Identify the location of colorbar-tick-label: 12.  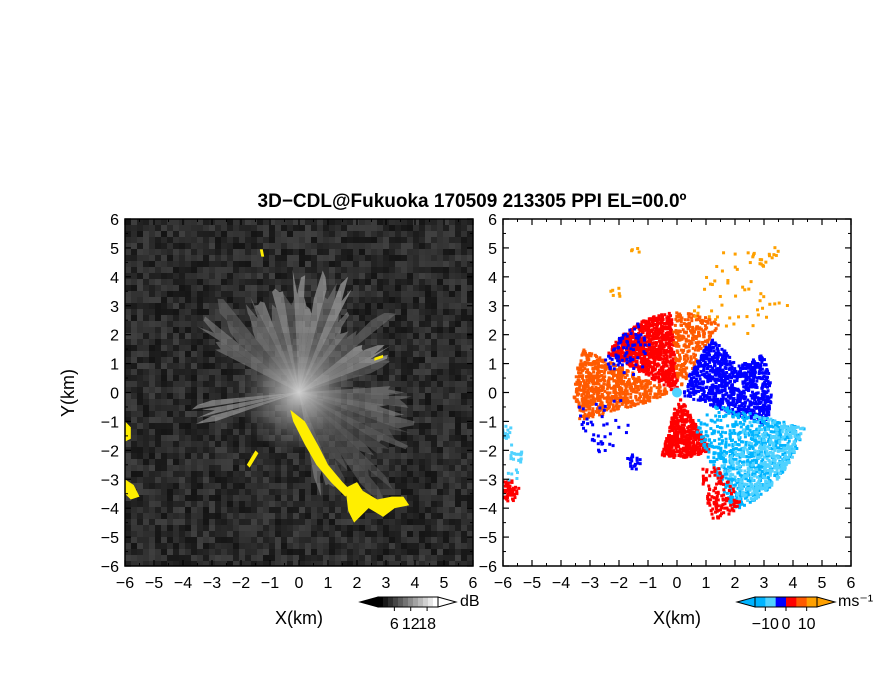
(411, 624).